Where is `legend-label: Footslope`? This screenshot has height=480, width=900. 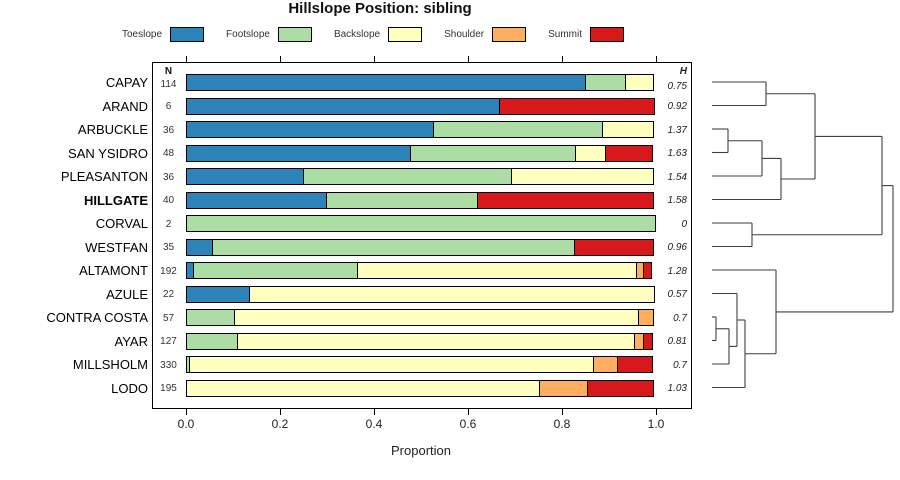 legend-label: Footslope is located at coordinates (248, 34).